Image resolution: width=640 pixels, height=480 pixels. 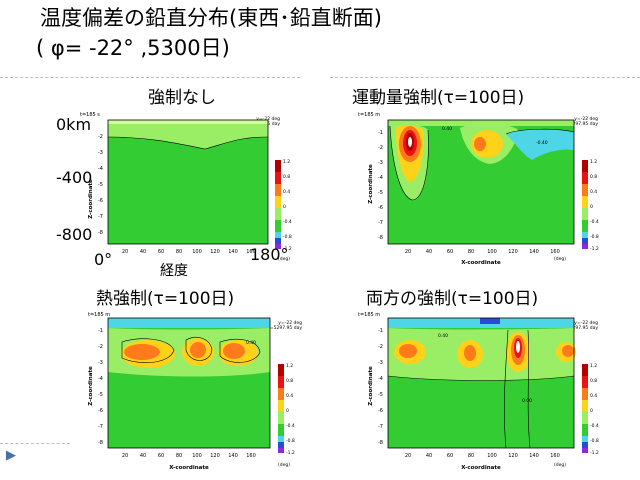 What do you see at coordinates (90, 115) in the screenshot?
I see `corner-text: t=185 s` at bounding box center [90, 115].